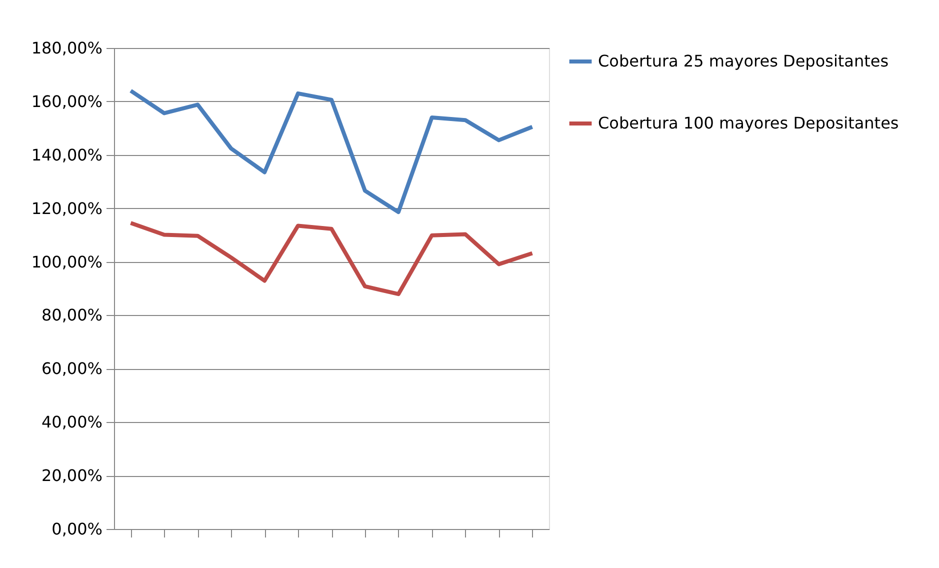  Describe the element at coordinates (71, 368) in the screenshot. I see `y-tick-label: 60,00%` at that location.